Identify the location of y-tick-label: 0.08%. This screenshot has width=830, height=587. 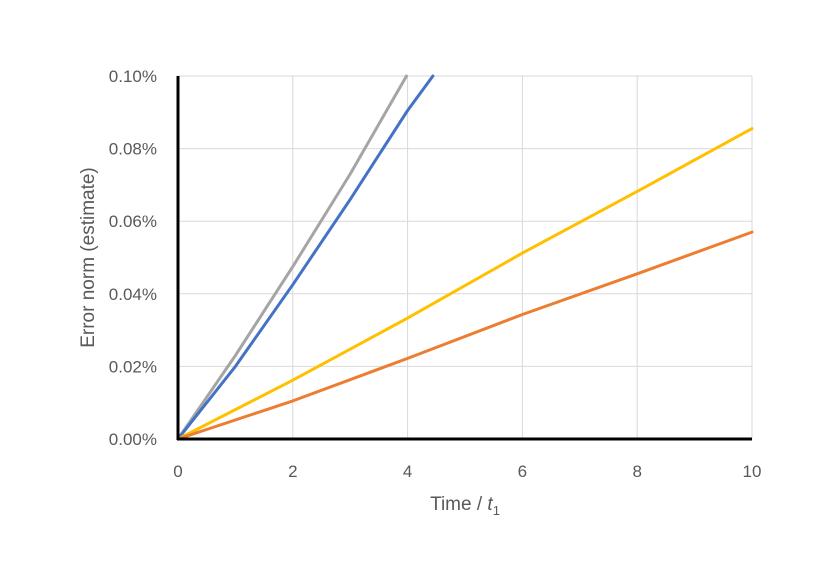
(133, 149).